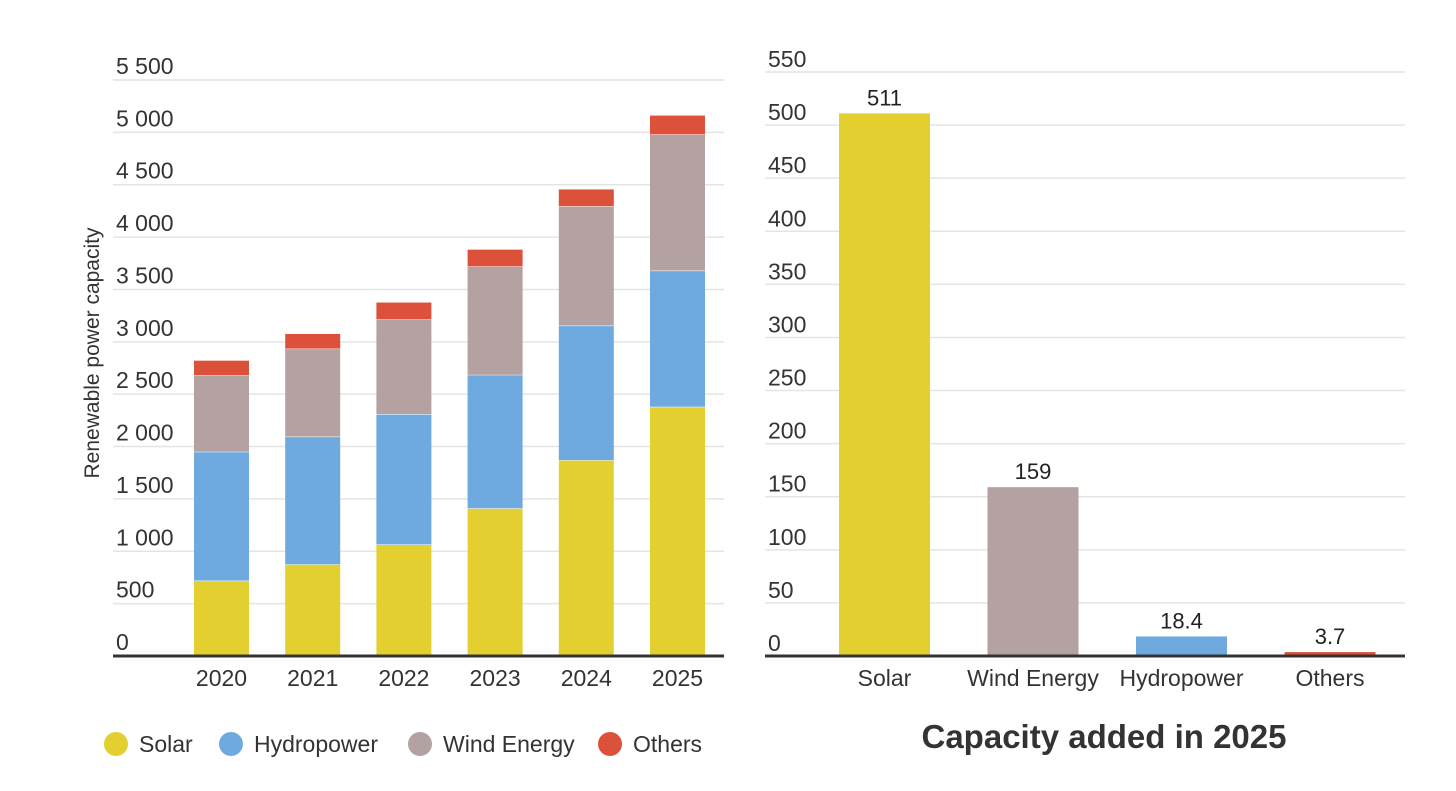 The height and width of the screenshot is (791, 1456). I want to click on bar-wind-2022, so click(404, 367).